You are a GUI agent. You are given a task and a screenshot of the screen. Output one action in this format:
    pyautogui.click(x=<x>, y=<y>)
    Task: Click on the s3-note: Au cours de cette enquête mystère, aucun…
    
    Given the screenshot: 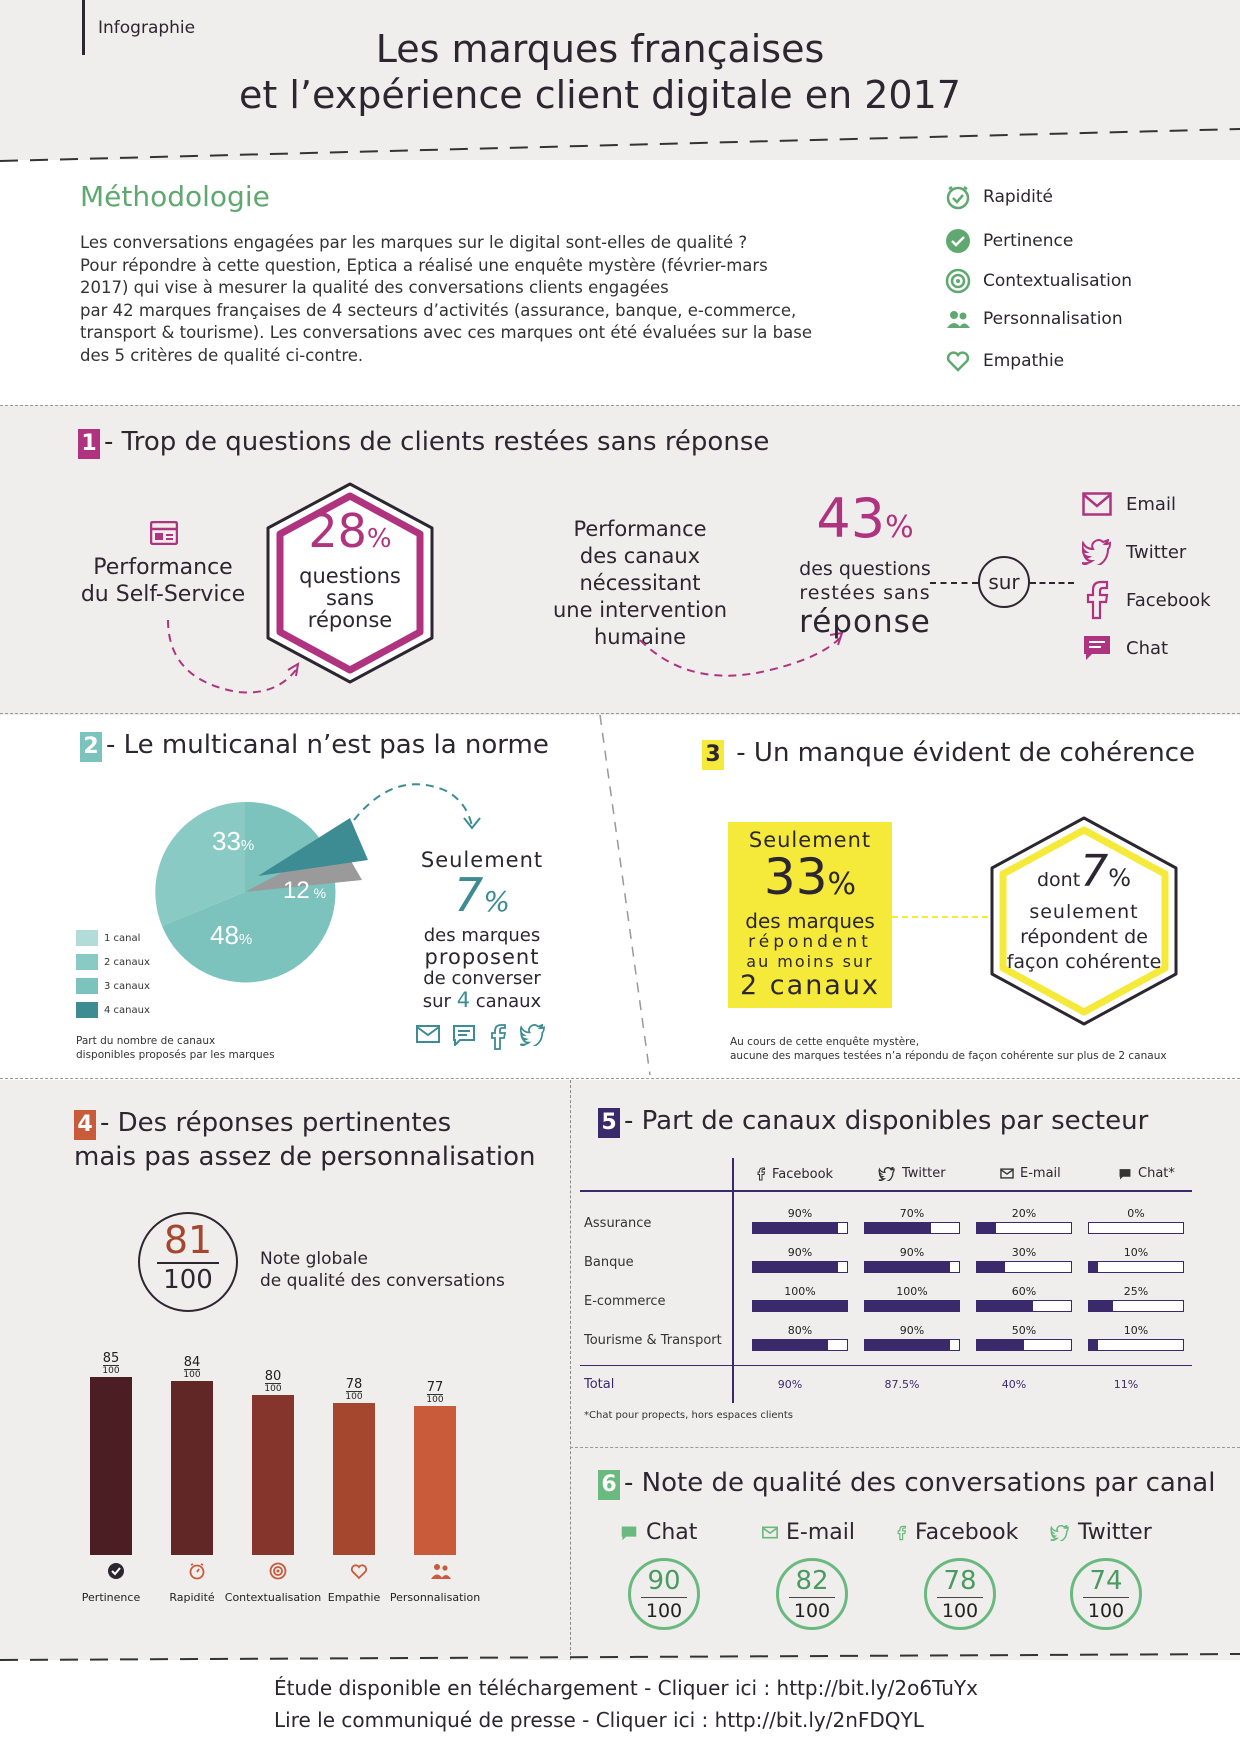 What is the action you would take?
    pyautogui.click(x=948, y=1049)
    